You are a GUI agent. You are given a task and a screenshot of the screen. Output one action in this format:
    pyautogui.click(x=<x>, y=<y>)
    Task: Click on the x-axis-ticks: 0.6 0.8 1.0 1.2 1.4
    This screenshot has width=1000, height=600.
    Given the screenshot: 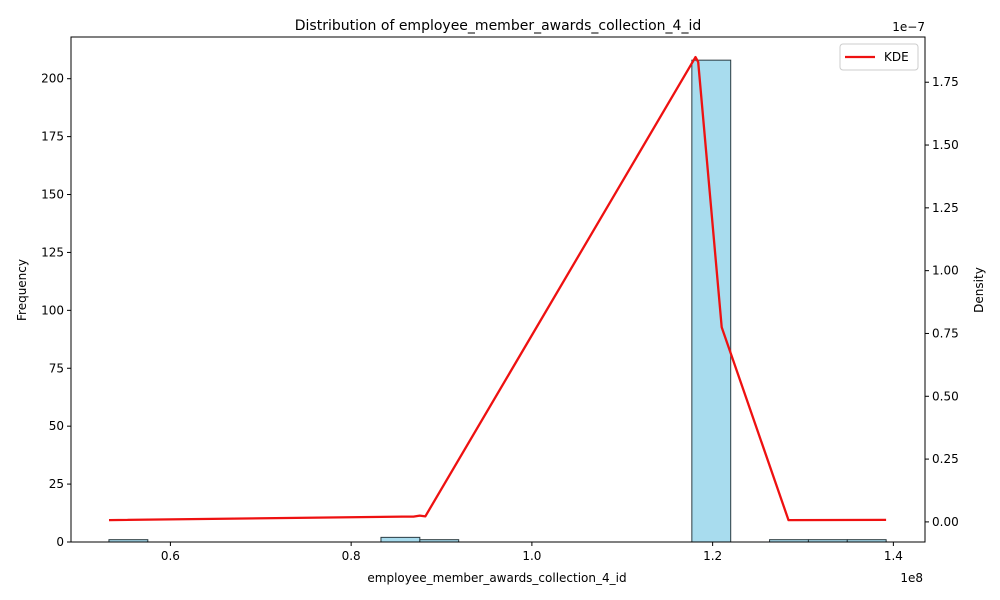 What is the action you would take?
    pyautogui.click(x=532, y=552)
    